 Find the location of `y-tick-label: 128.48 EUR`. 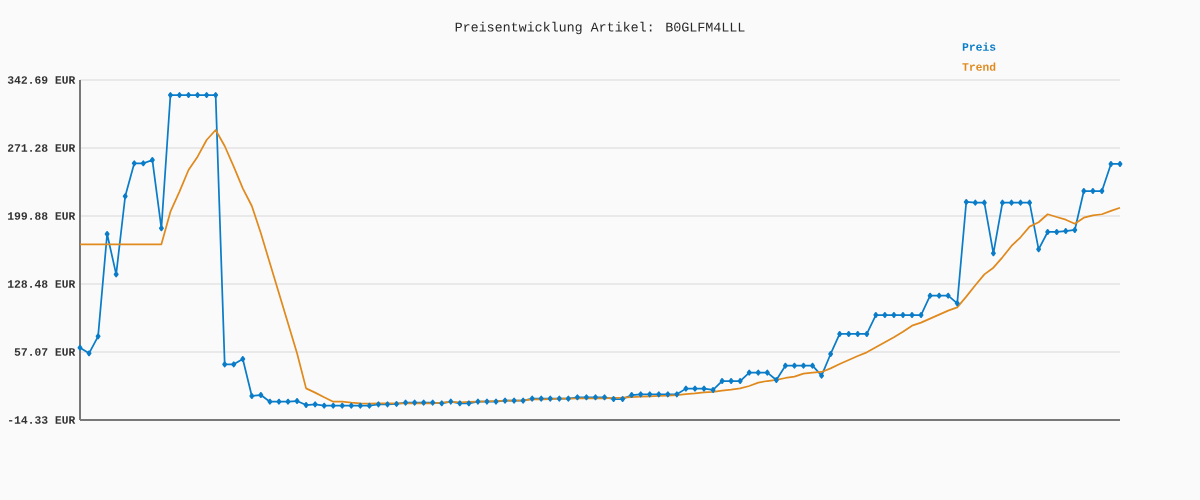

y-tick-label: 128.48 EUR is located at coordinates (42, 284).